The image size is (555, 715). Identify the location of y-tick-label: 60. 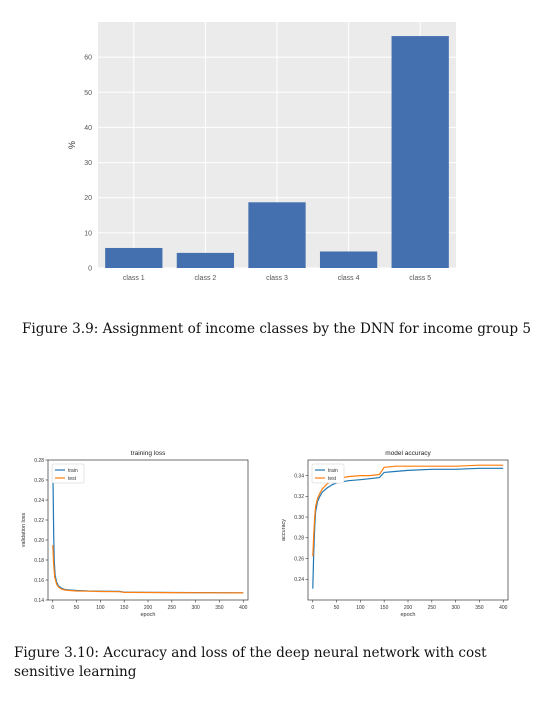
(88, 58).